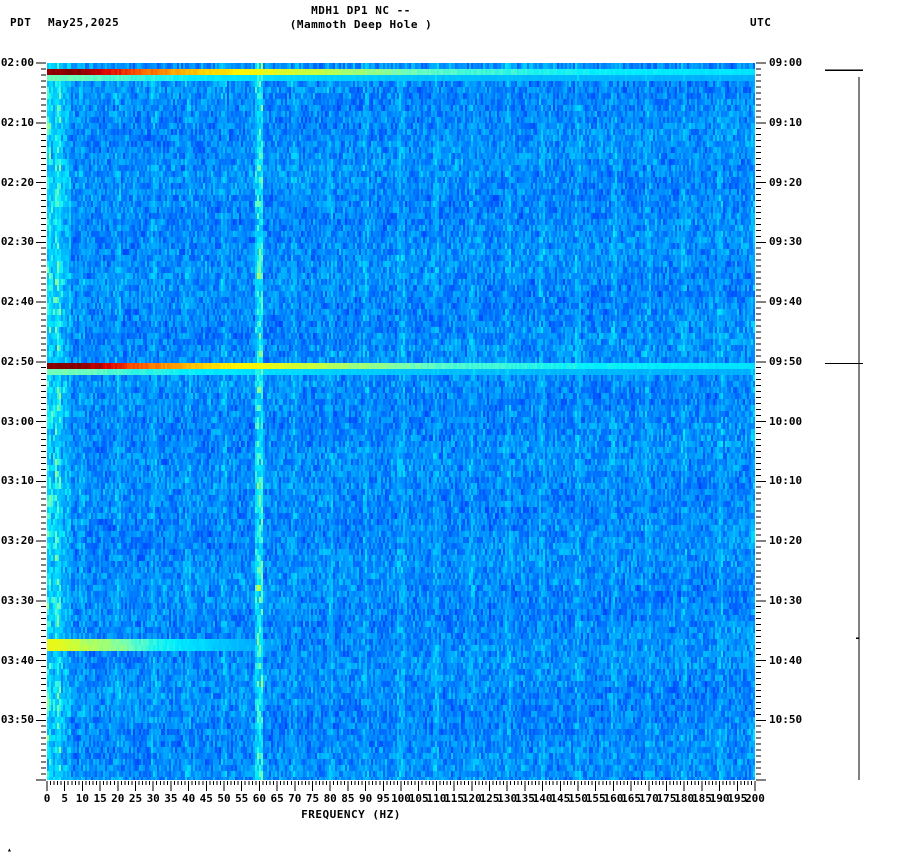 The height and width of the screenshot is (864, 902). What do you see at coordinates (613, 798) in the screenshot?
I see `freq-label: 160` at bounding box center [613, 798].